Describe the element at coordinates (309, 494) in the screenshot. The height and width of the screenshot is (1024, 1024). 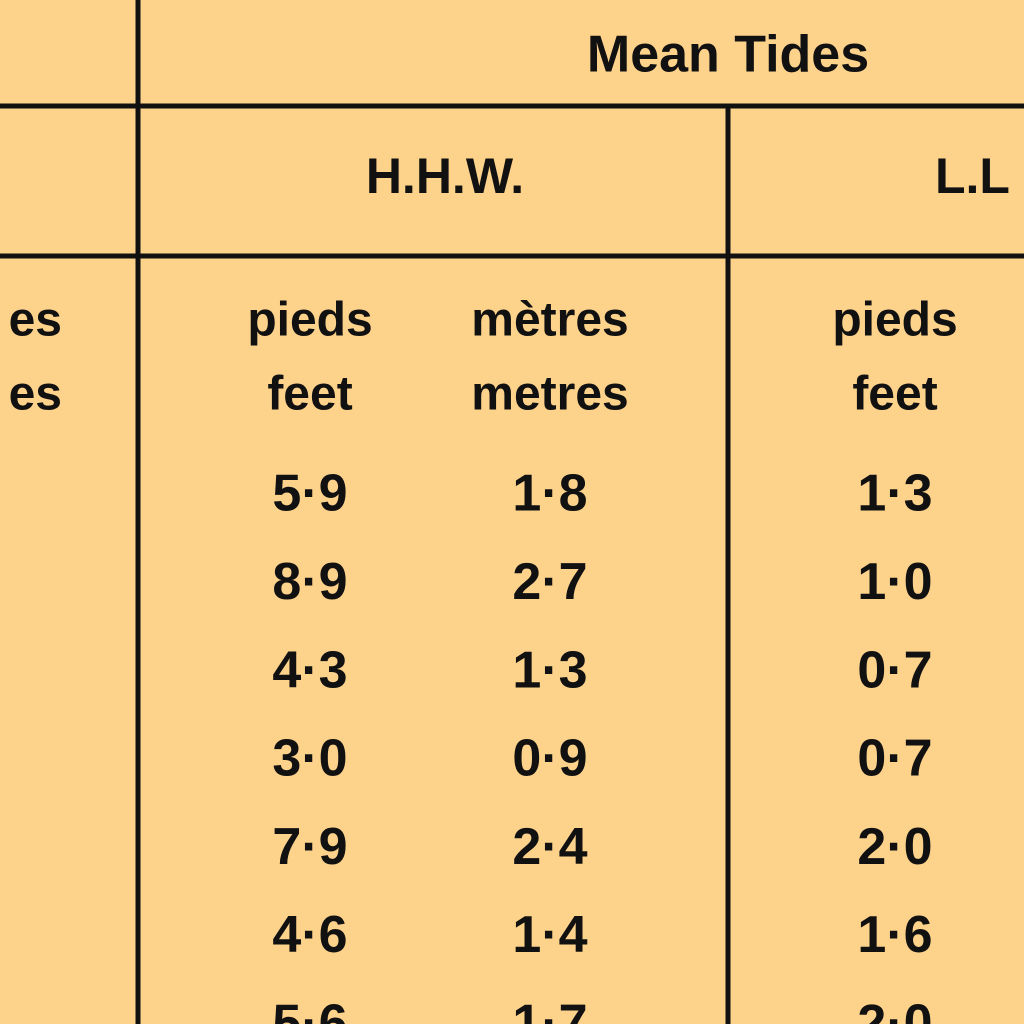
I see `table-cell: 5·9` at that location.